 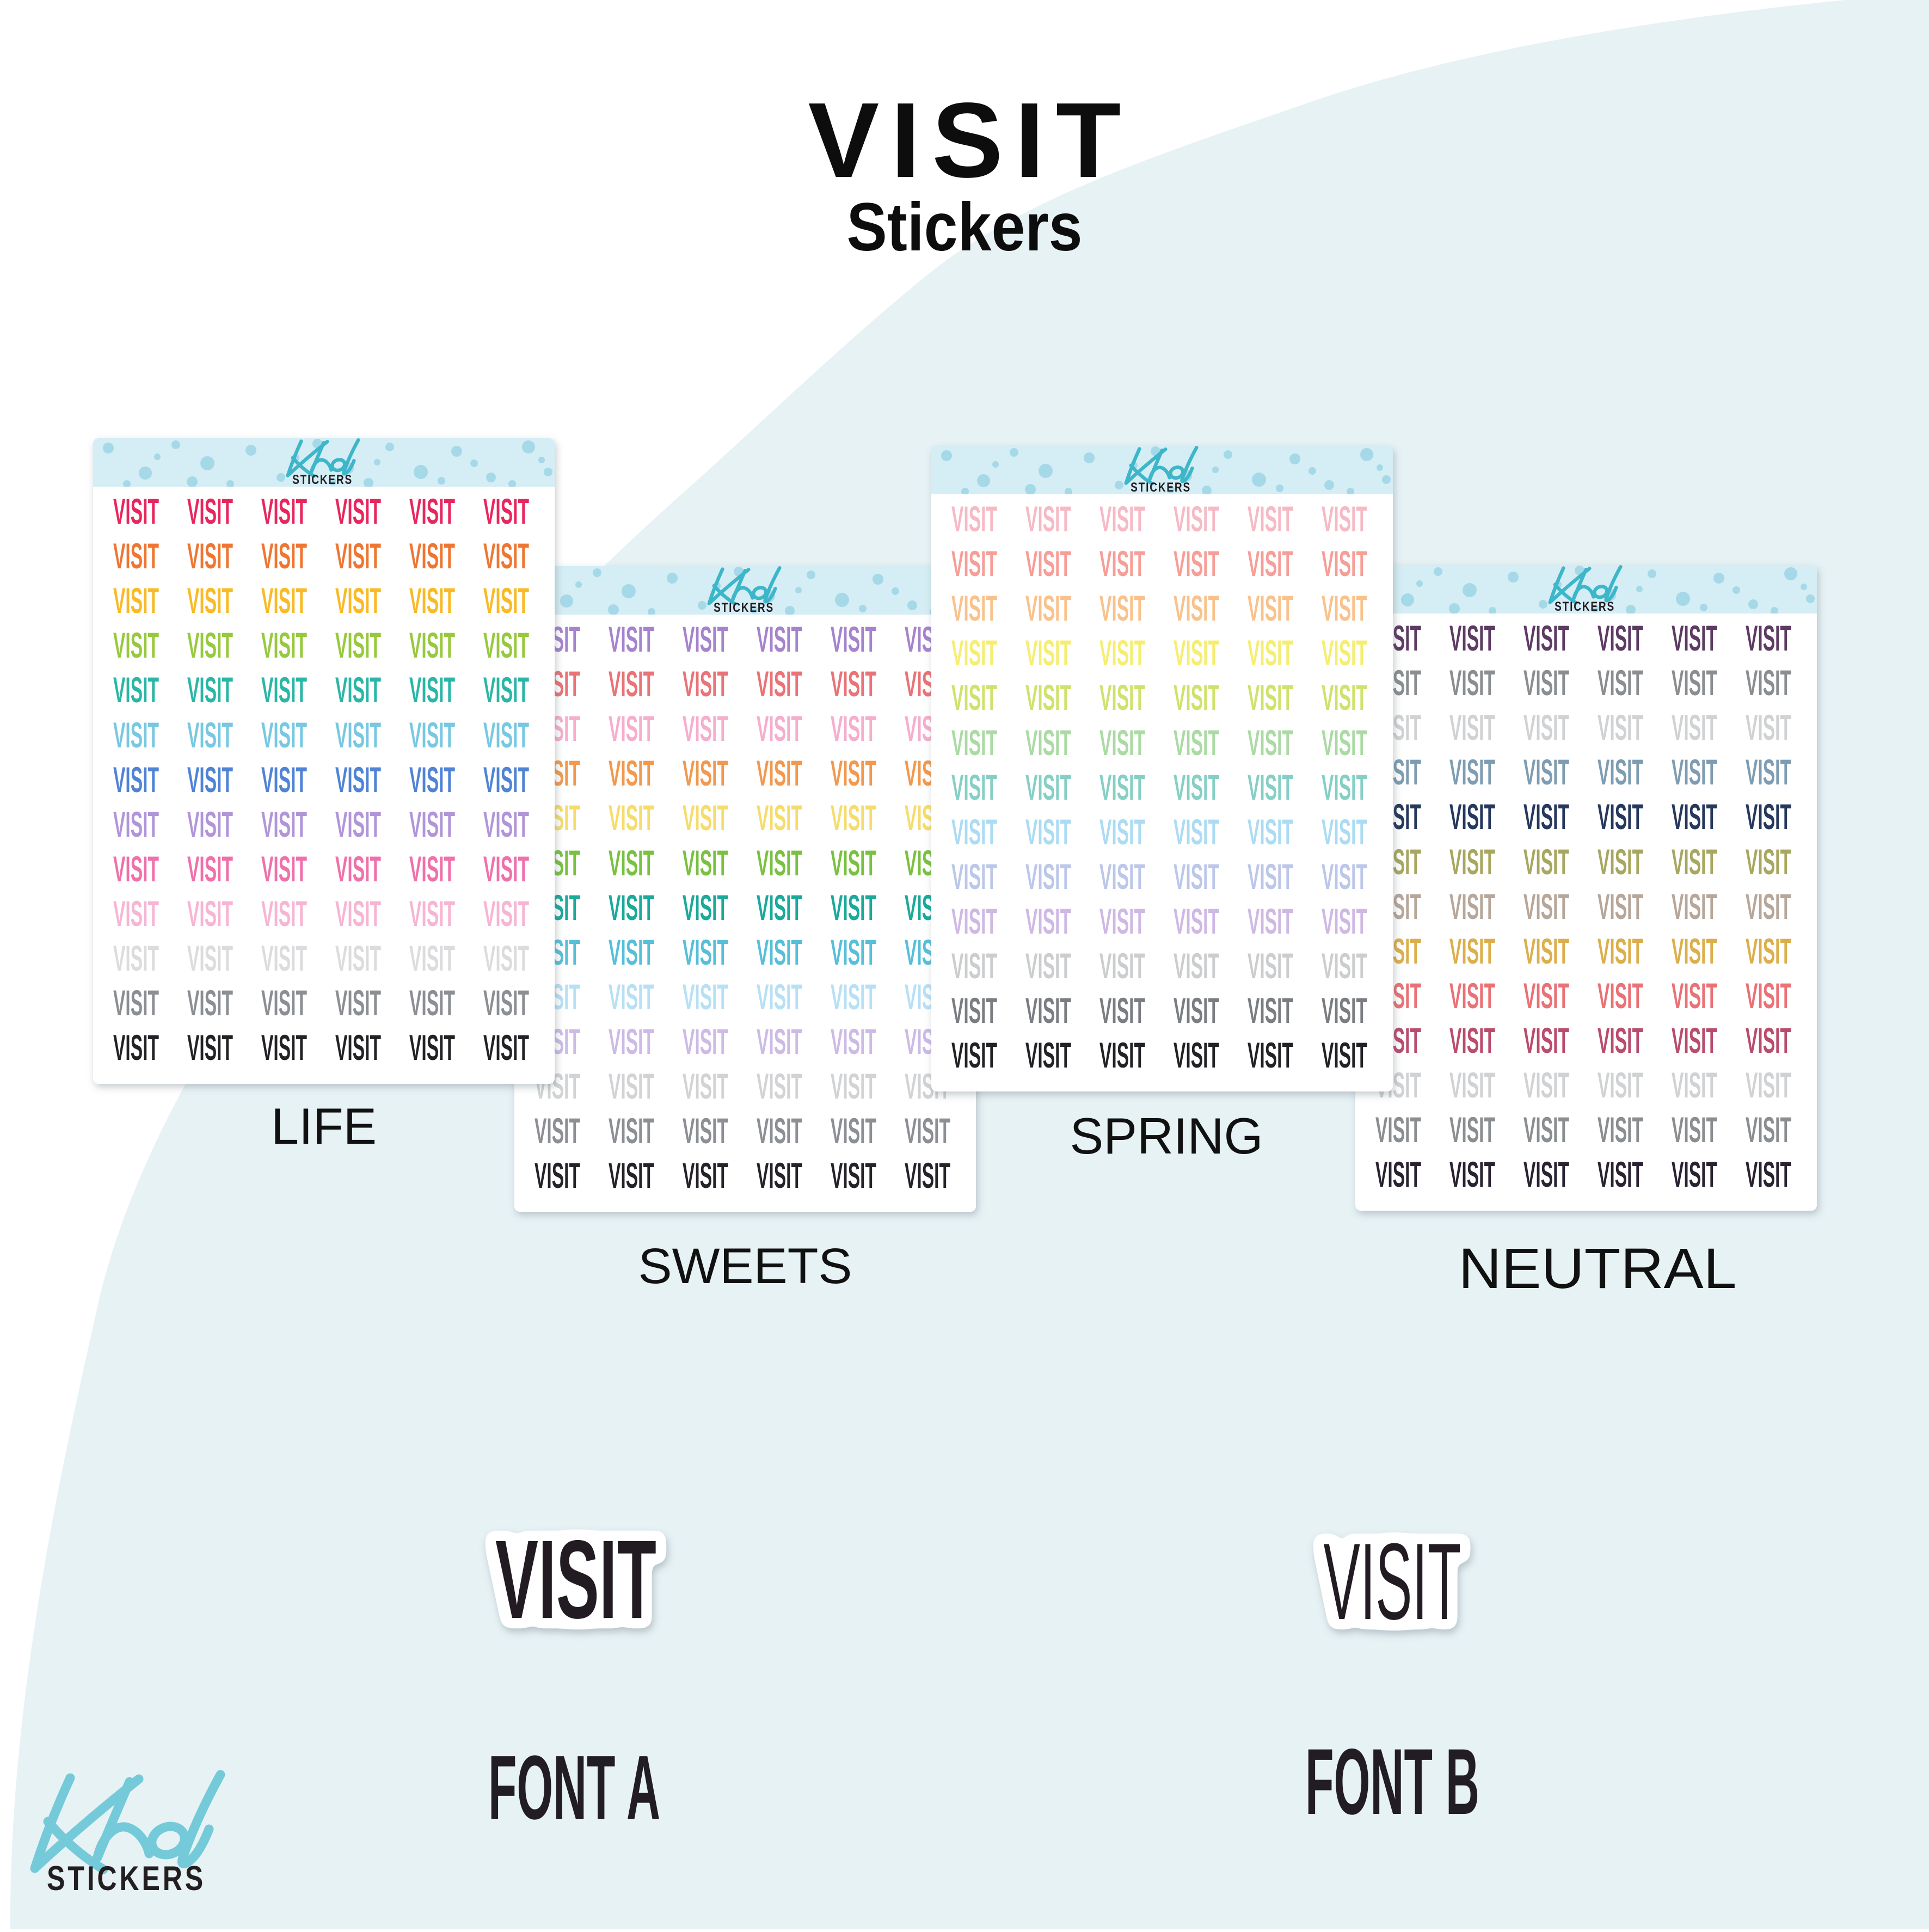 What do you see at coordinates (324, 1126) in the screenshot?
I see `svg-text: LIFE` at bounding box center [324, 1126].